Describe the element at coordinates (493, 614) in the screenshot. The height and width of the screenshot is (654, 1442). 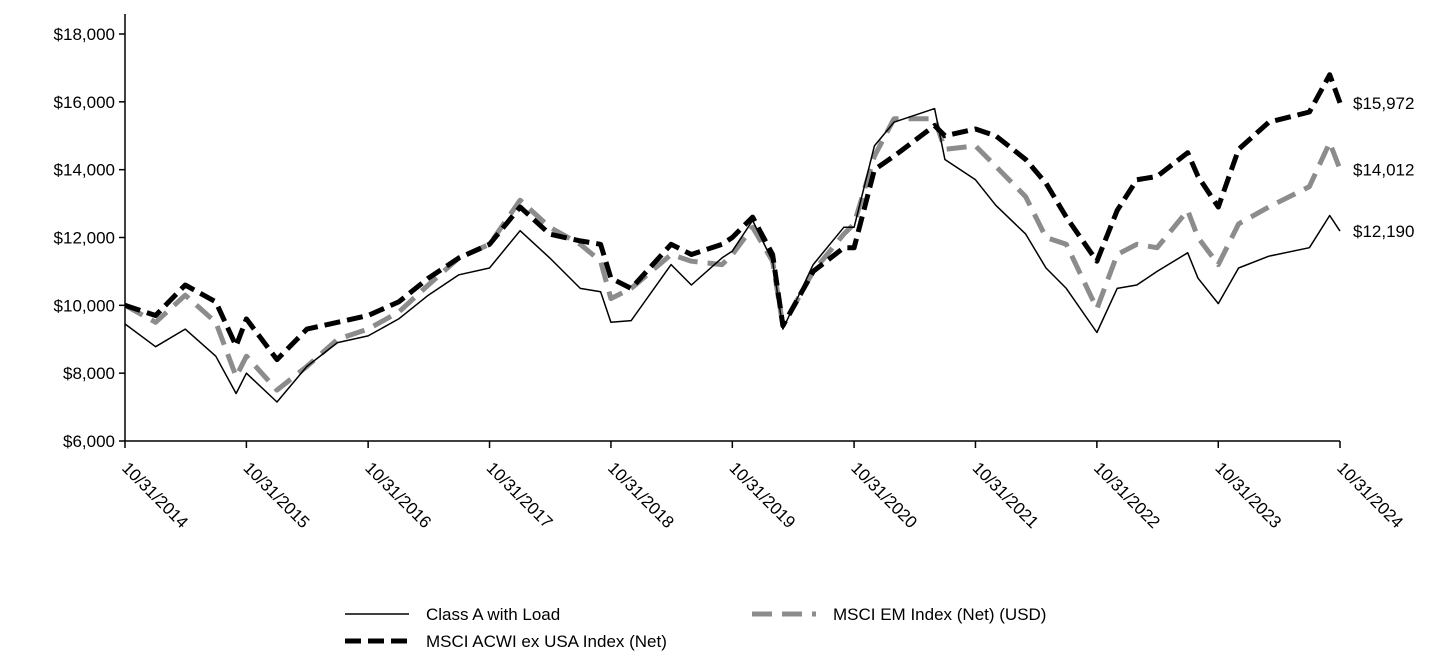
I see `legend-label: Class A with Load` at that location.